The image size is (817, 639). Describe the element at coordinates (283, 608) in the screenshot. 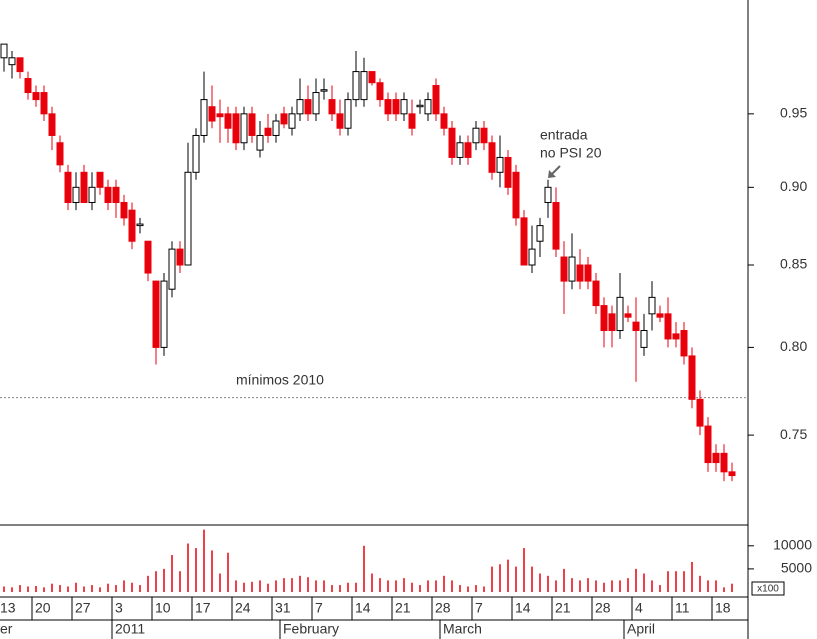

I see `x-tick-label: 31` at that location.